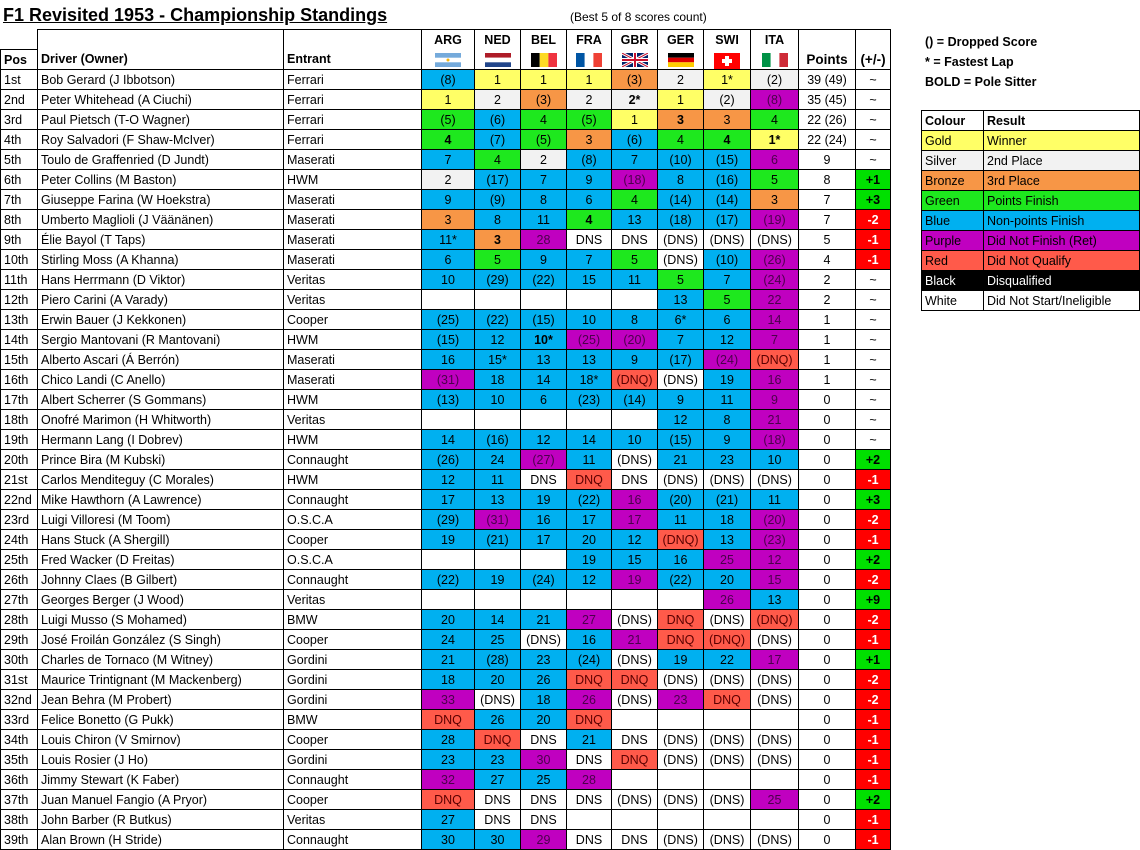 Image resolution: width=1140 pixels, height=850 pixels. I want to click on result-fra: 1, so click(589, 79).